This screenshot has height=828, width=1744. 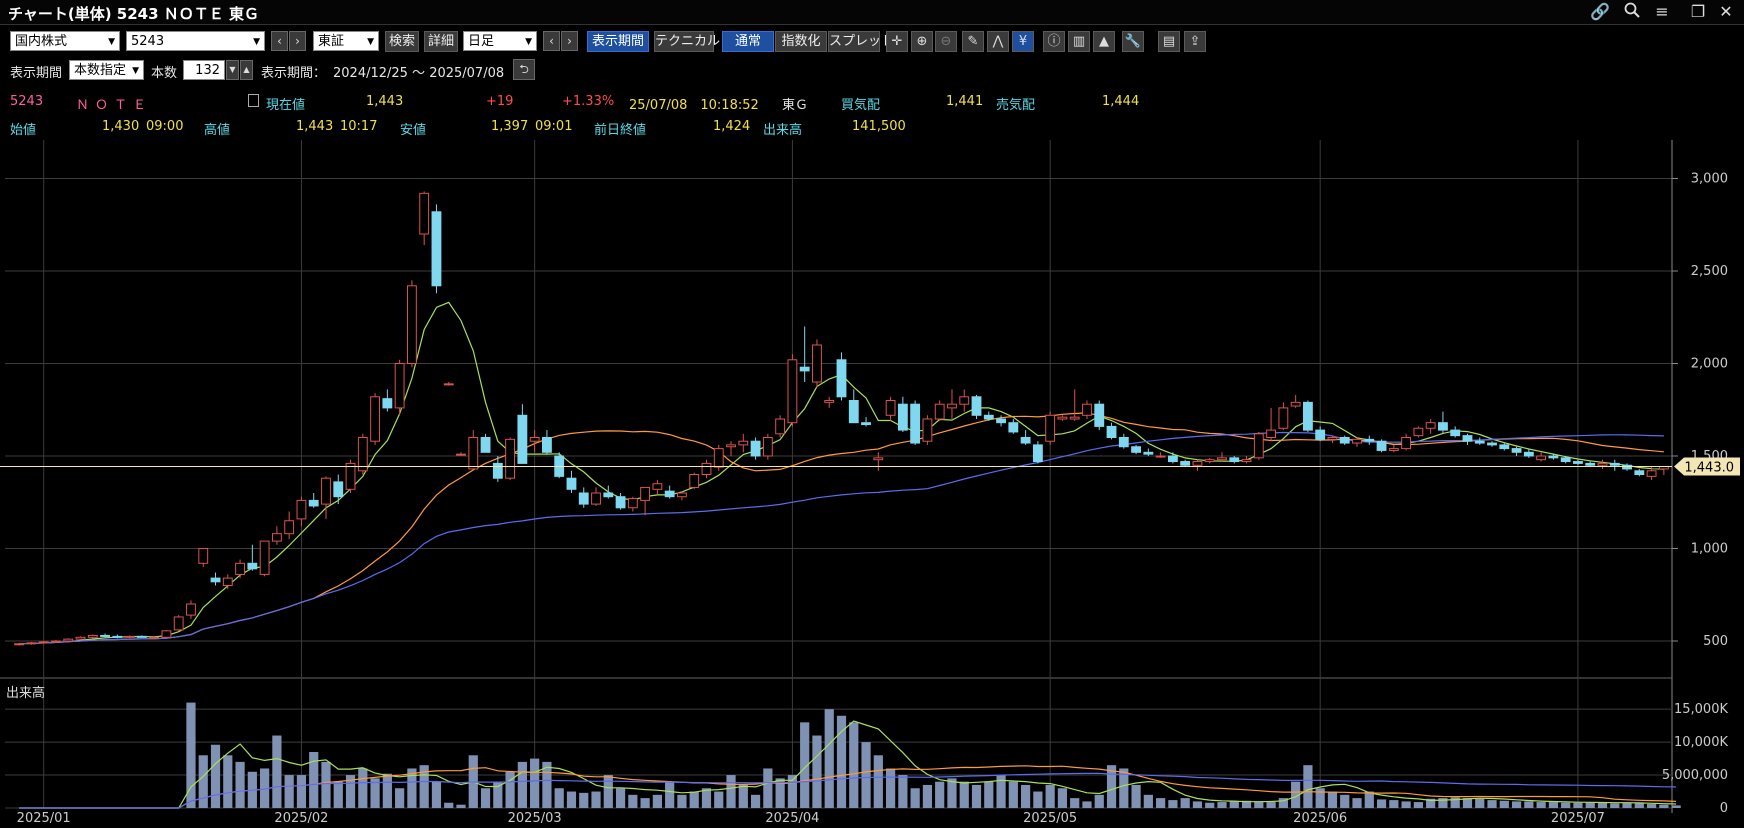 I want to click on display-period-button: 表示期間, so click(x=618, y=41).